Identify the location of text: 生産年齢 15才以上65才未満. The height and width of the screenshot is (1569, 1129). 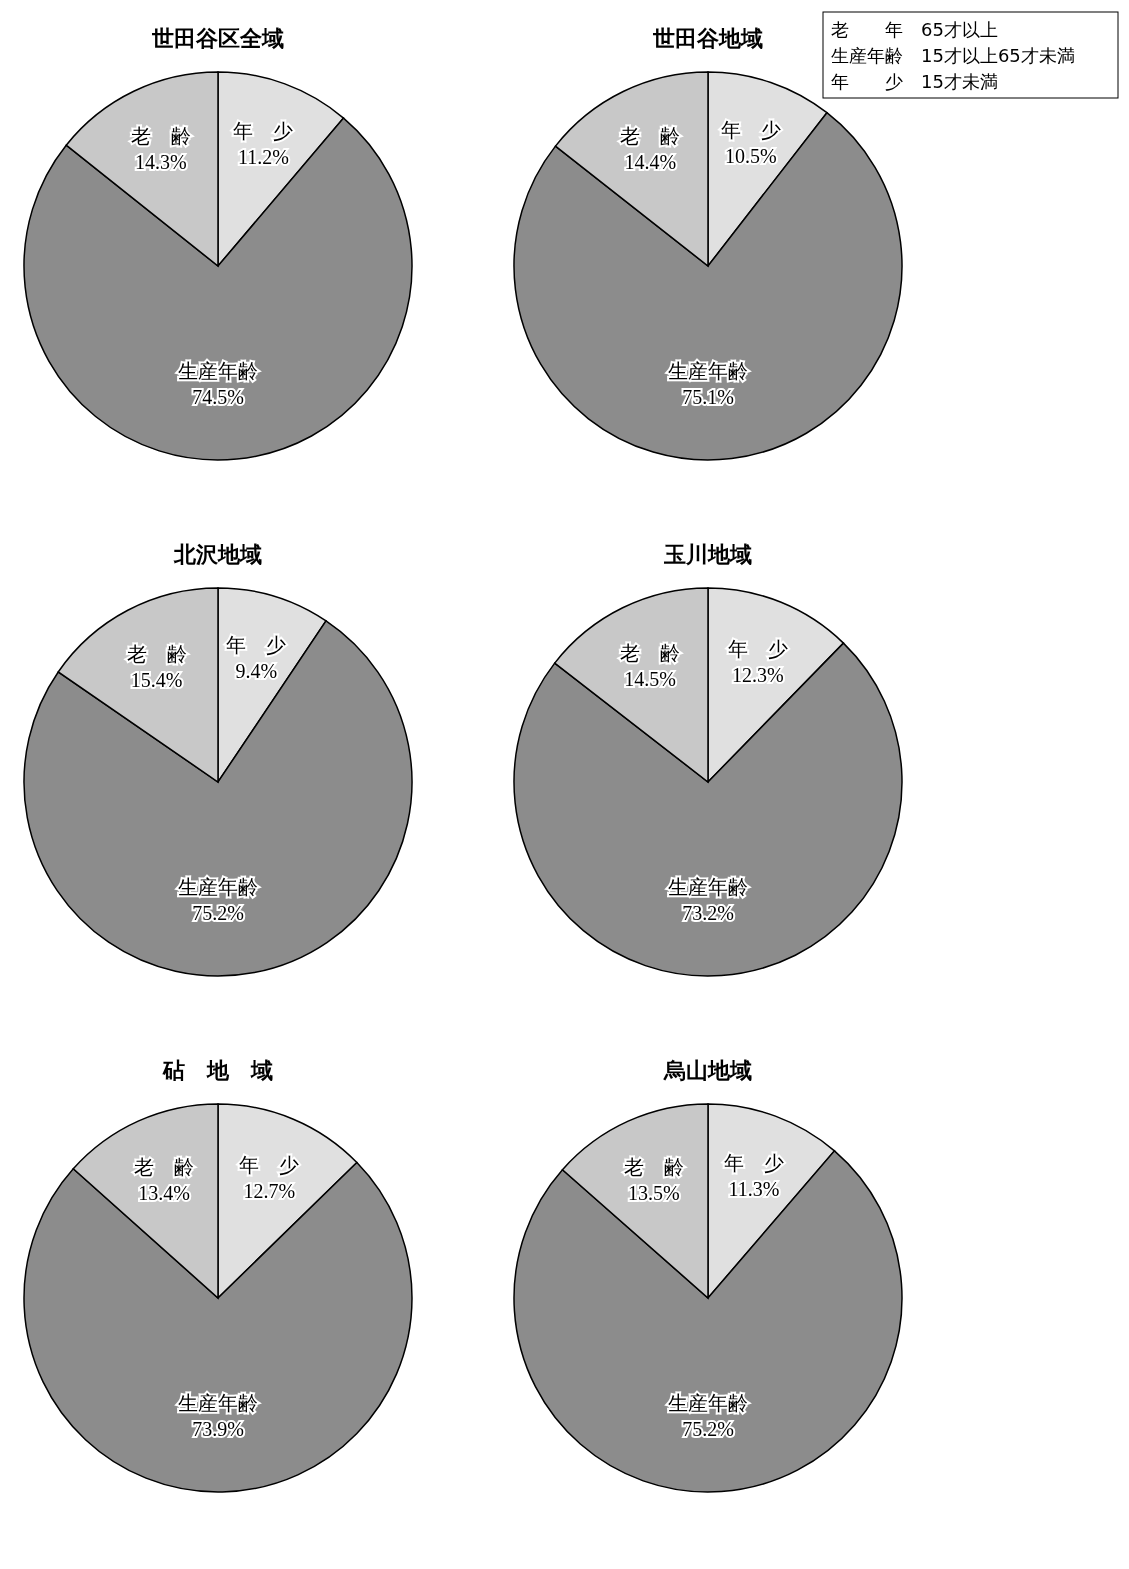
(953, 55).